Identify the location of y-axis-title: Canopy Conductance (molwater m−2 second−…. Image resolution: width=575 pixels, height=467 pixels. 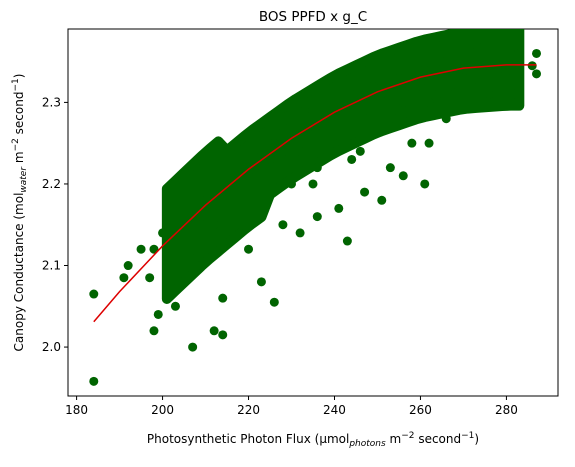
(20, 213).